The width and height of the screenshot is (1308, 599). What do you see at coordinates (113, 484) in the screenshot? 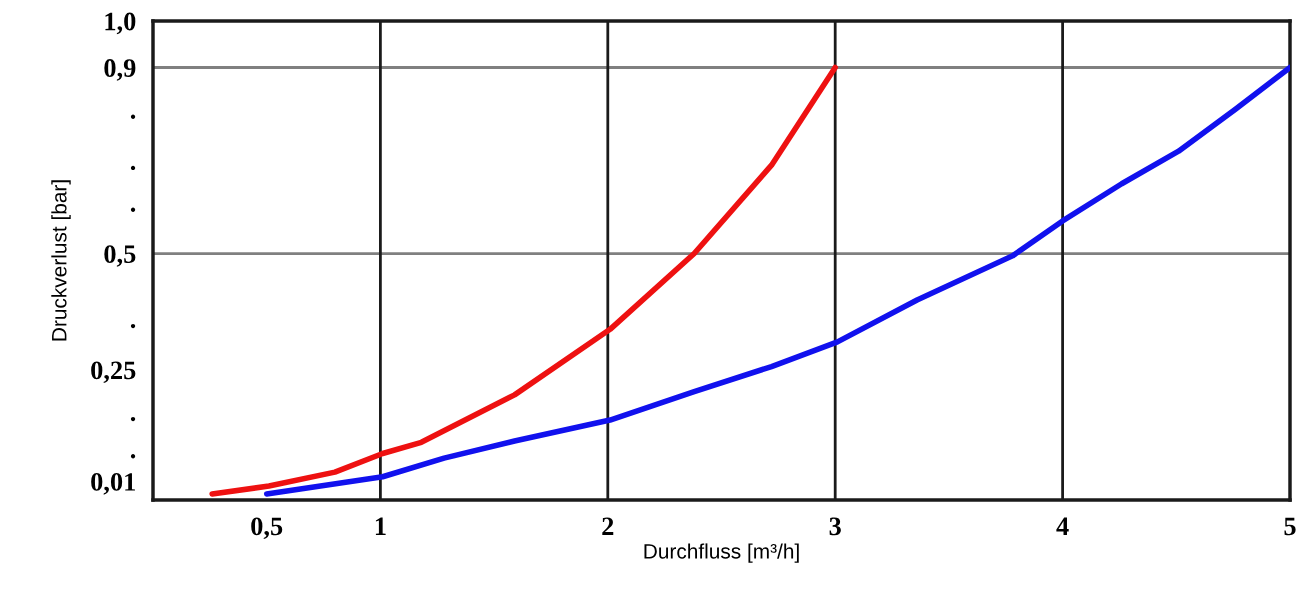
I see `y-tick-label: 0,01` at bounding box center [113, 484].